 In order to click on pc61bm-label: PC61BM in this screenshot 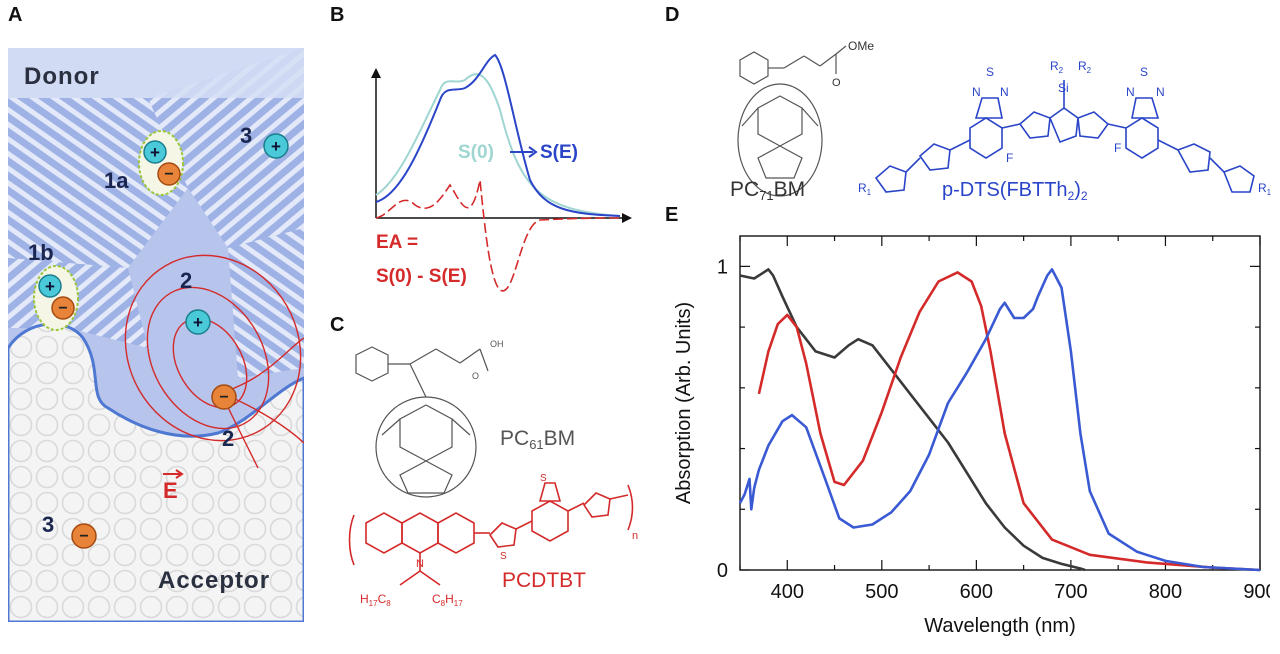, I will do `click(537, 439)`.